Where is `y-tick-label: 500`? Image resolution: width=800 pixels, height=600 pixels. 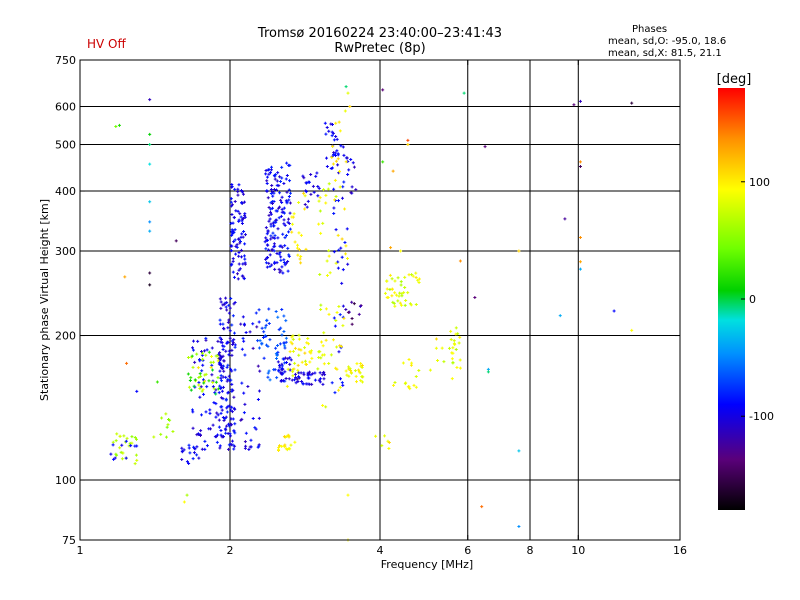
y-tick-label: 500 is located at coordinates (65, 145).